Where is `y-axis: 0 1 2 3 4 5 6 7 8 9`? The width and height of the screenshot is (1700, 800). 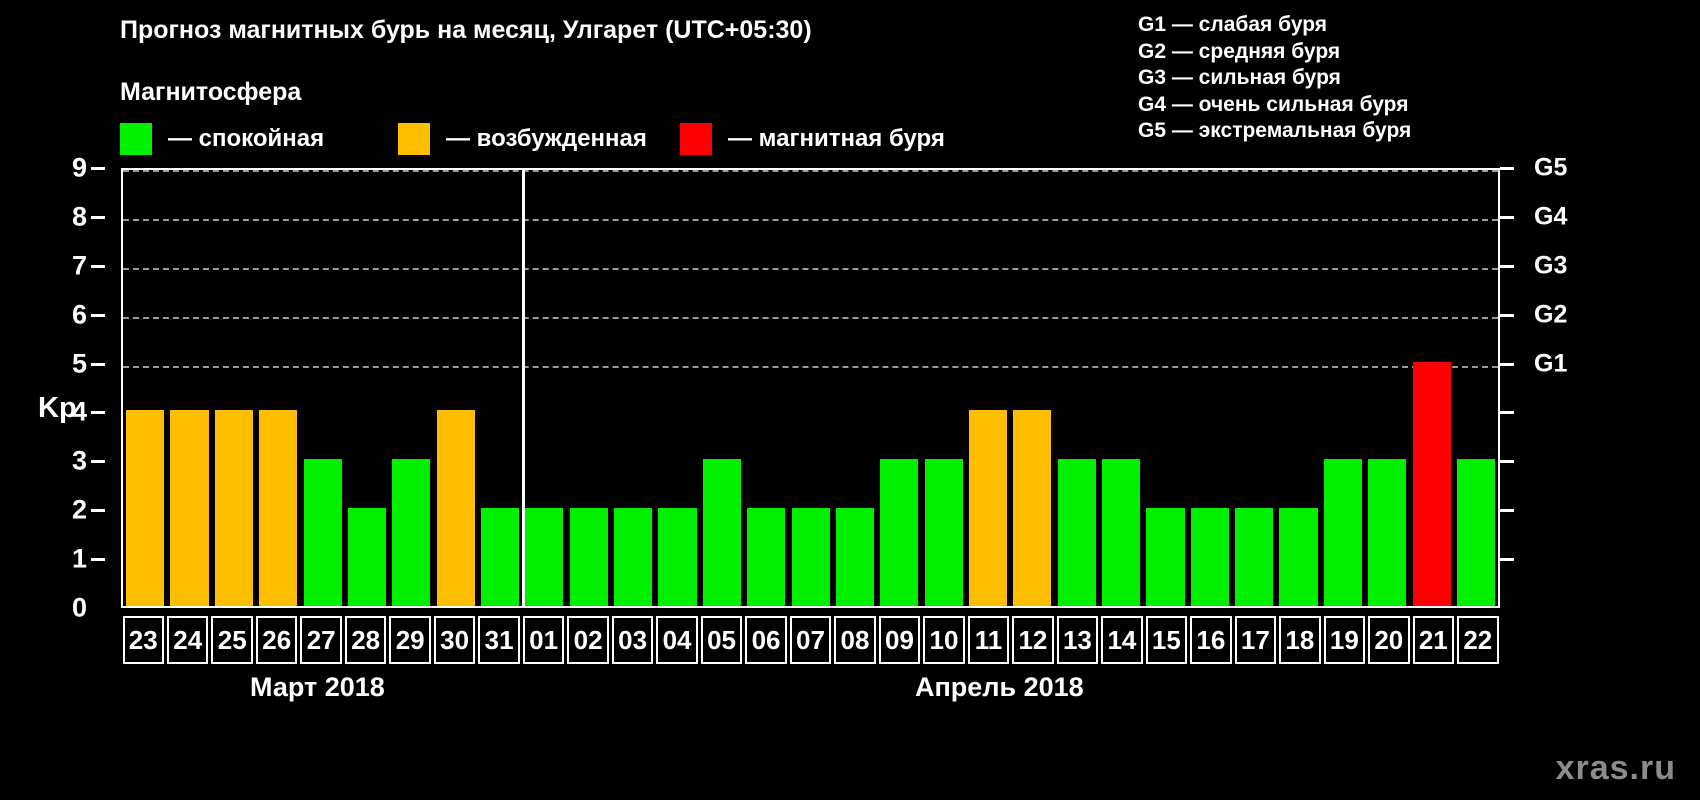
y-axis: 0 1 2 3 4 5 6 7 8 9 is located at coordinates (60, 388).